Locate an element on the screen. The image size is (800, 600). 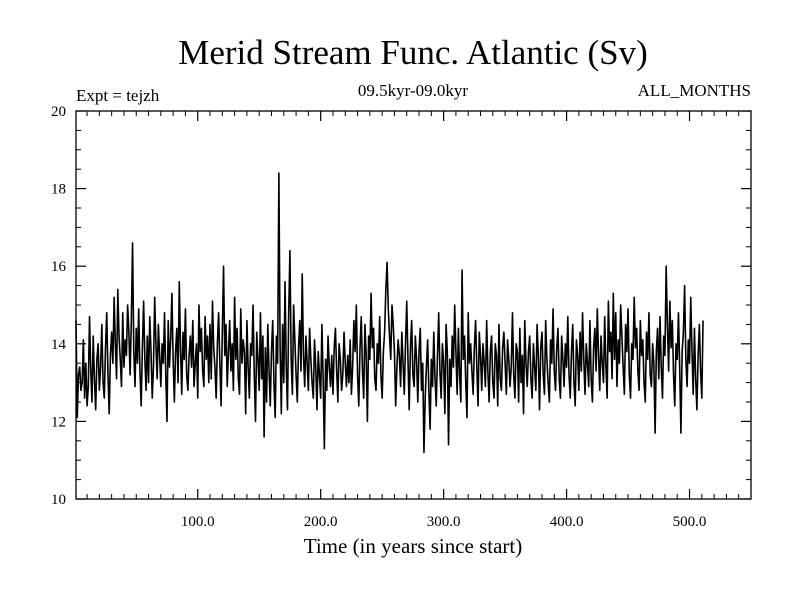
time-range-label: 09.5kyr-09.0kyr is located at coordinates (413, 90).